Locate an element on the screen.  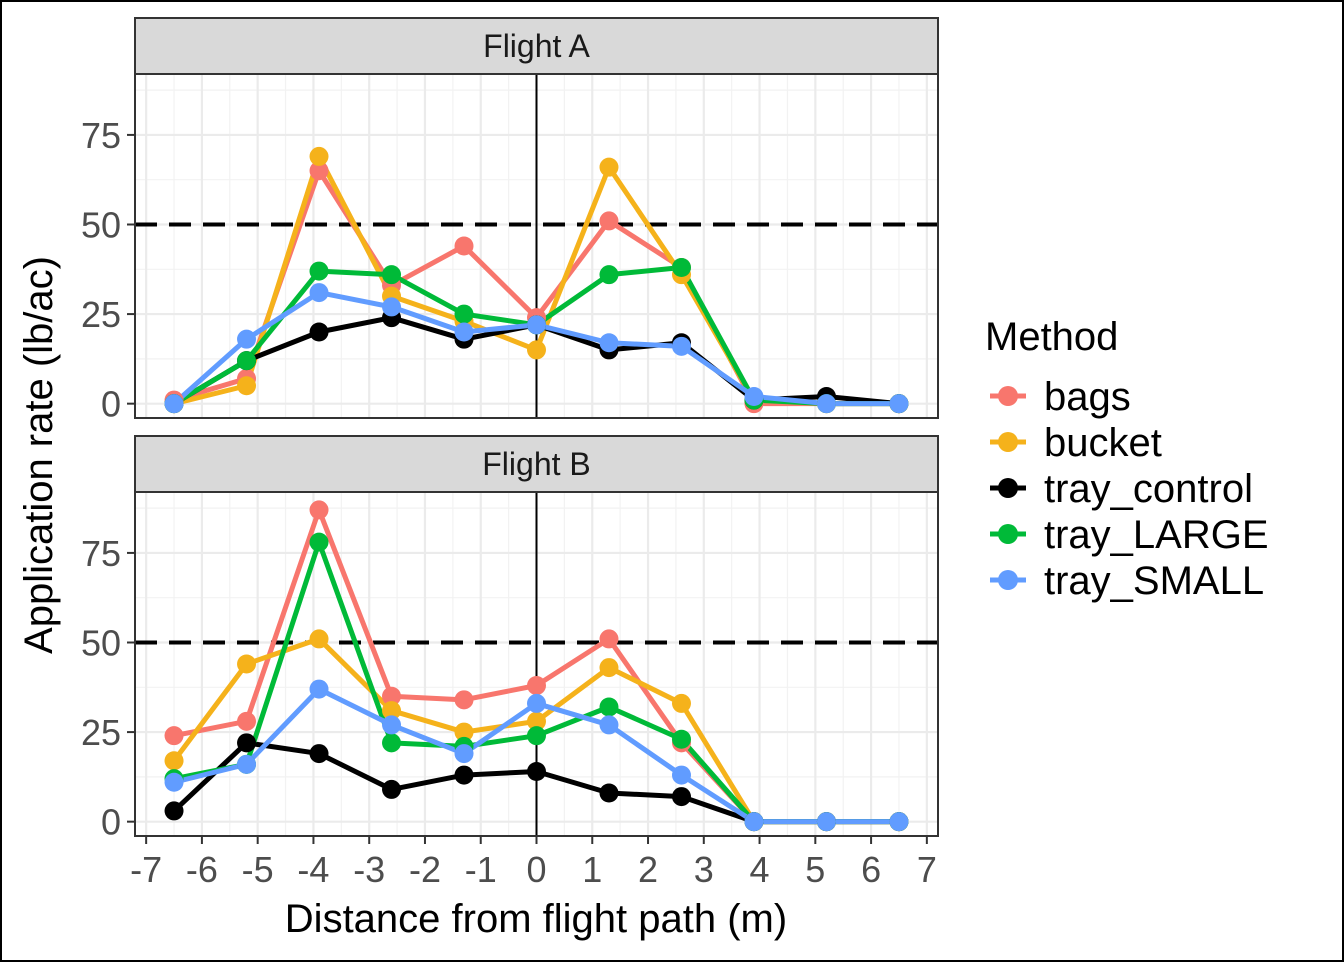
x-tick-label: 5 is located at coordinates (815, 869).